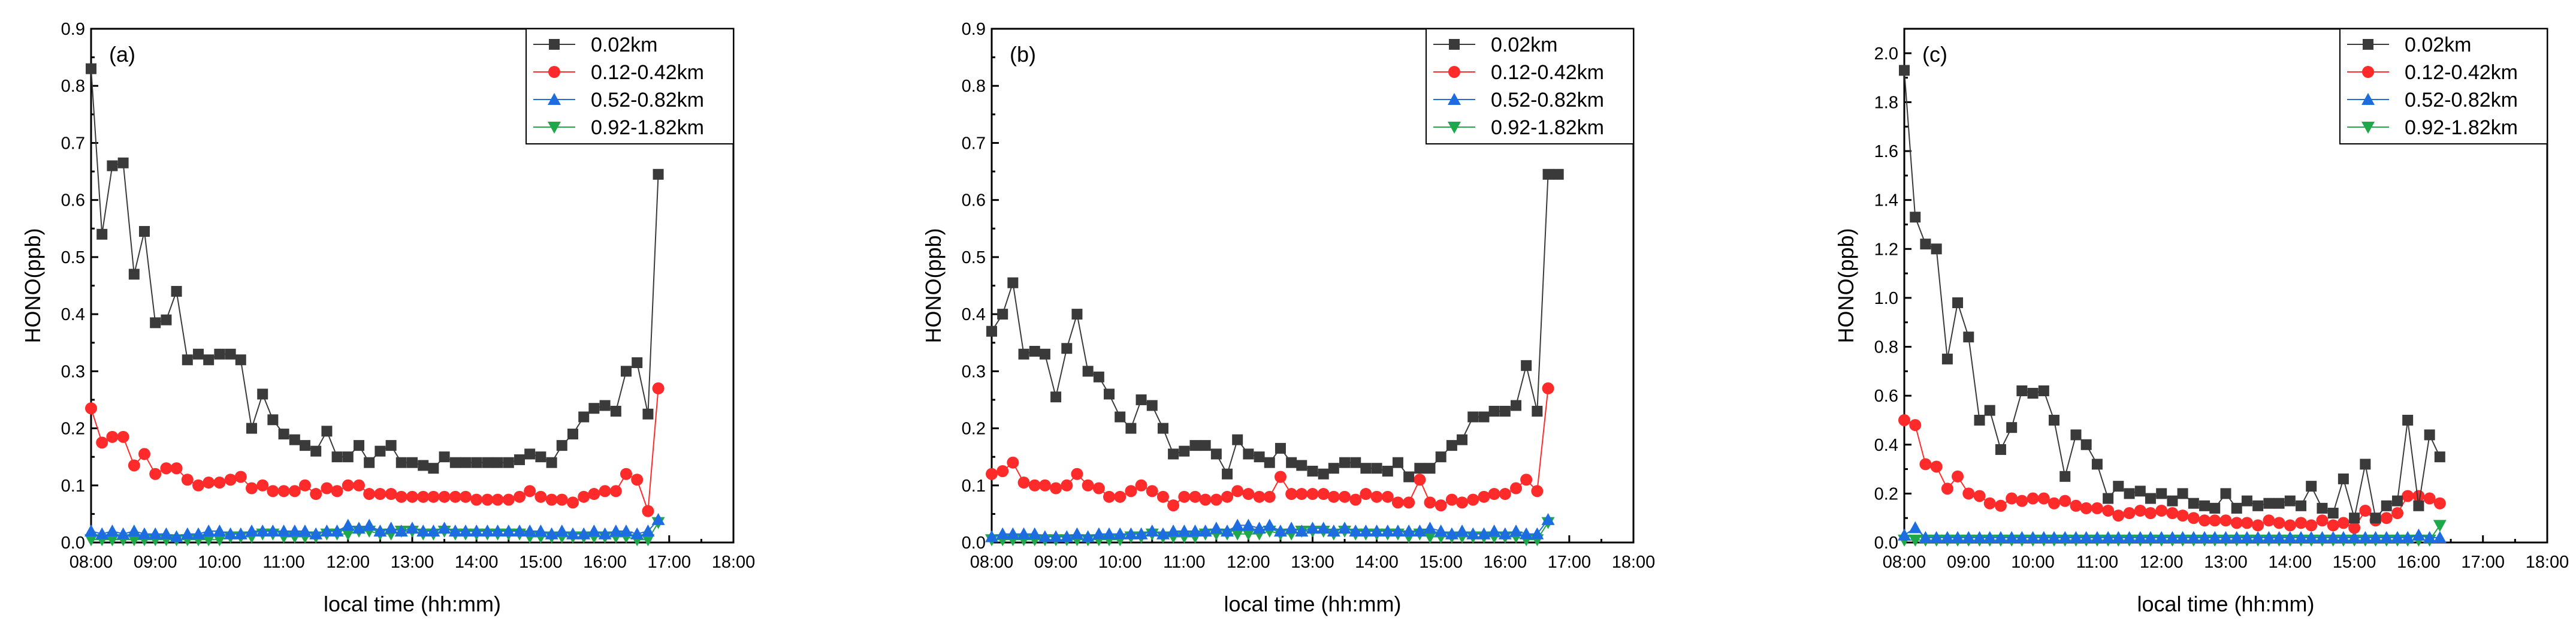 The image size is (2576, 639). I want to click on y-tick-label: 0.3, so click(73, 372).